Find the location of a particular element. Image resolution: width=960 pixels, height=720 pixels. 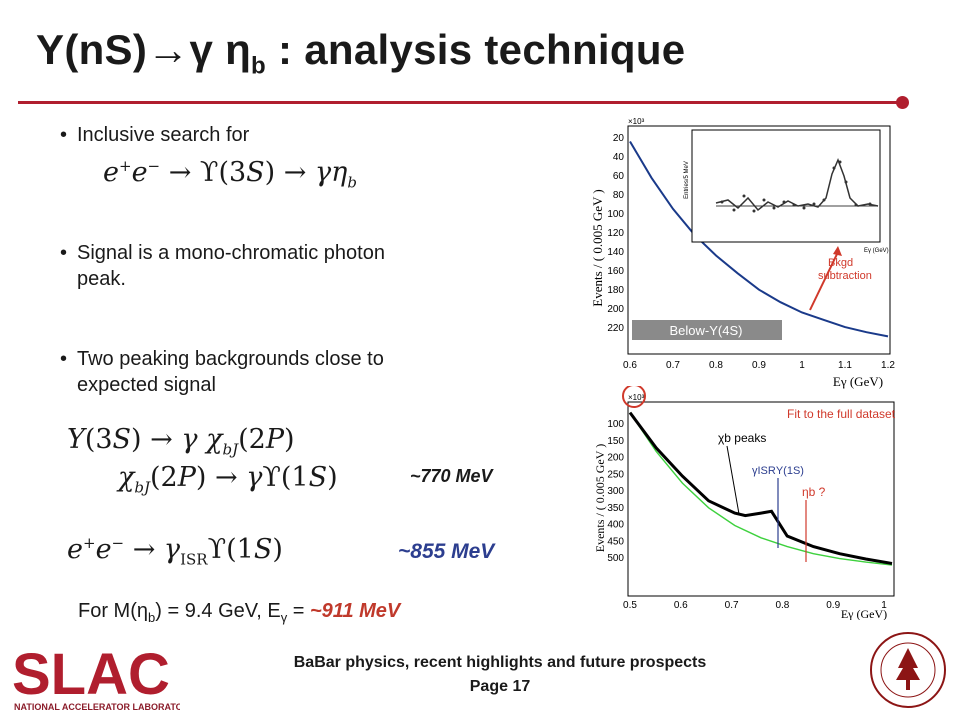

tick-label: 500 is located at coordinates (615, 558).